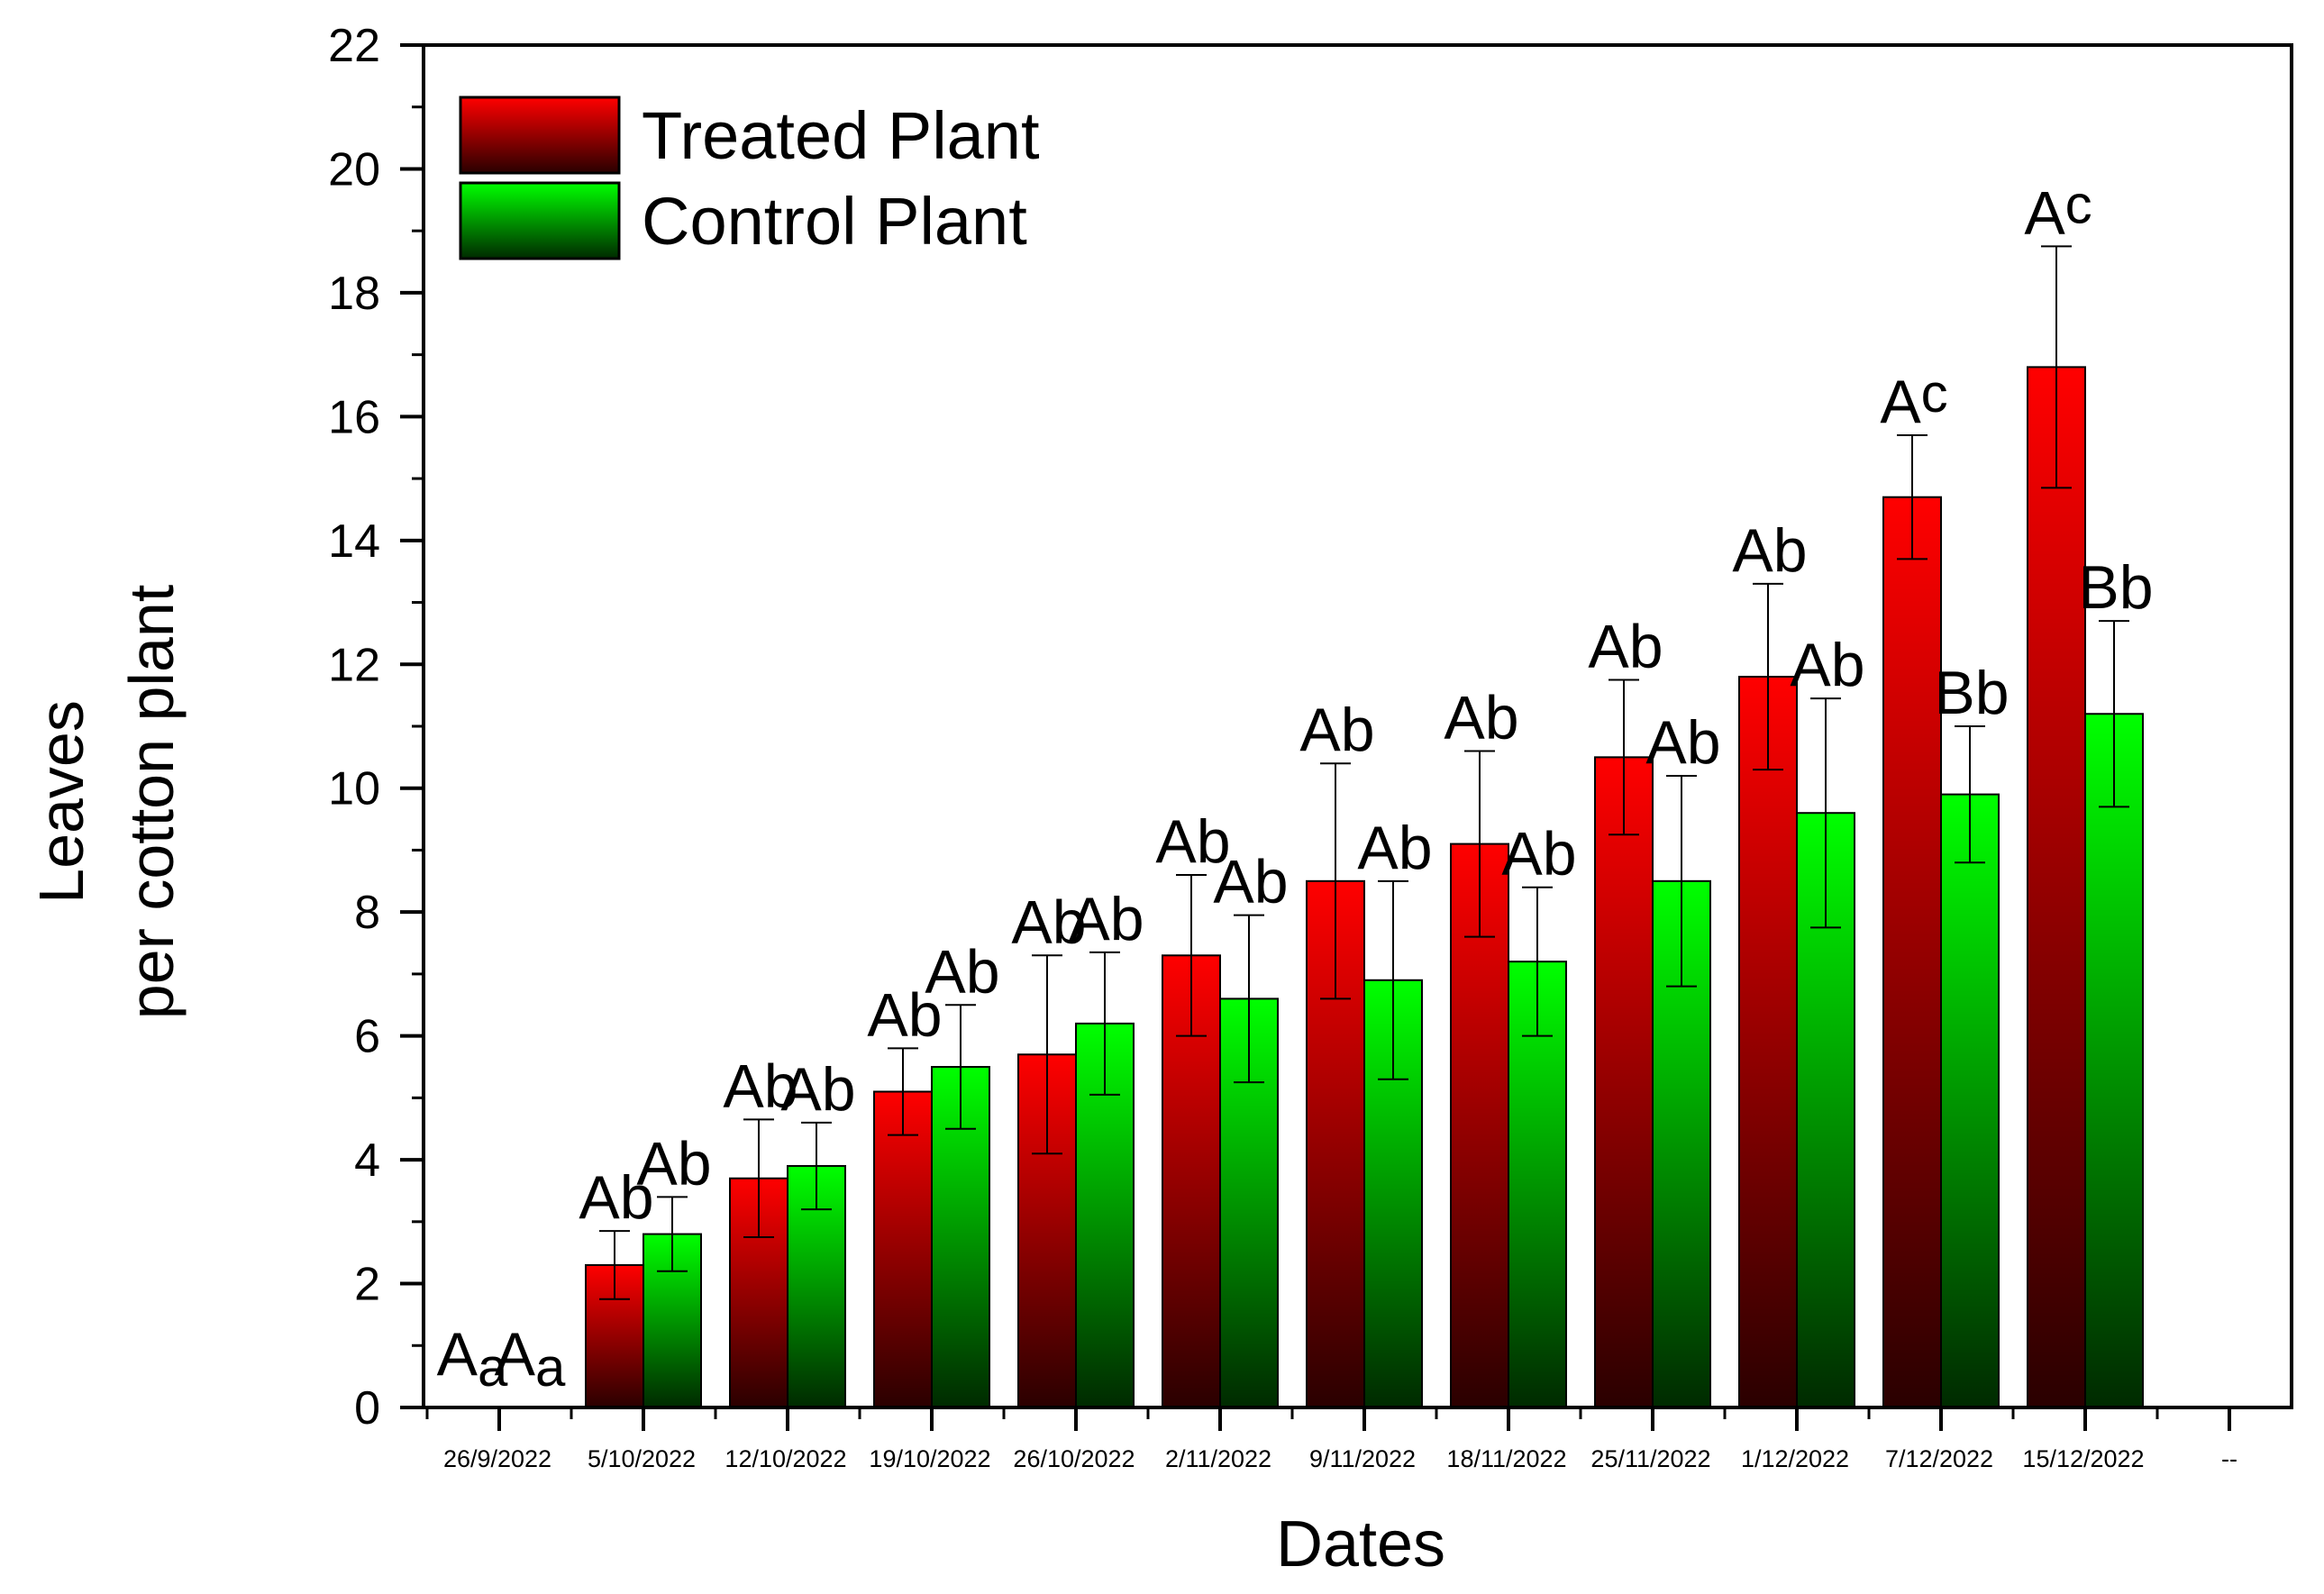  I want to click on annotation-treated-6: Ab, so click(1336, 730).